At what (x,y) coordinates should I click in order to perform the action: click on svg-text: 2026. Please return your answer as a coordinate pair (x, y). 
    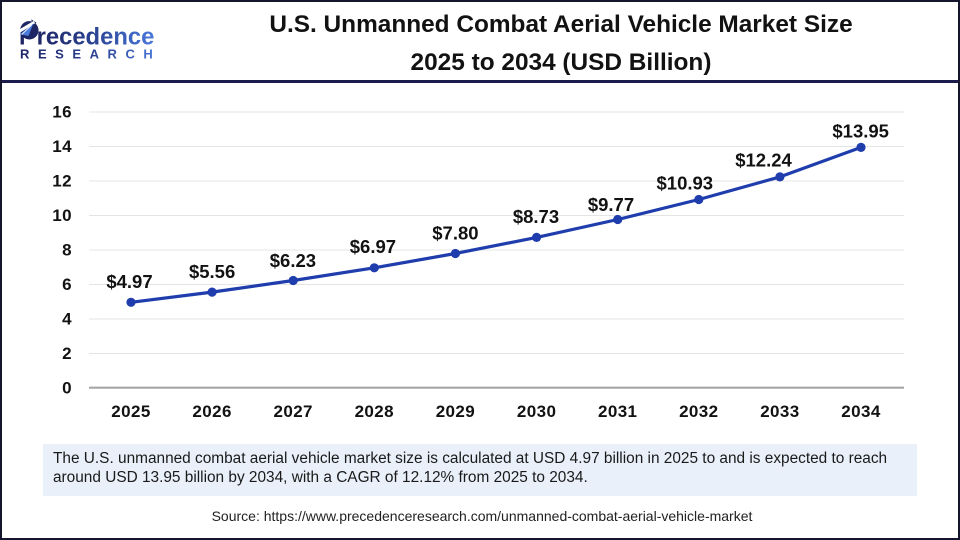
    Looking at the image, I should click on (211, 411).